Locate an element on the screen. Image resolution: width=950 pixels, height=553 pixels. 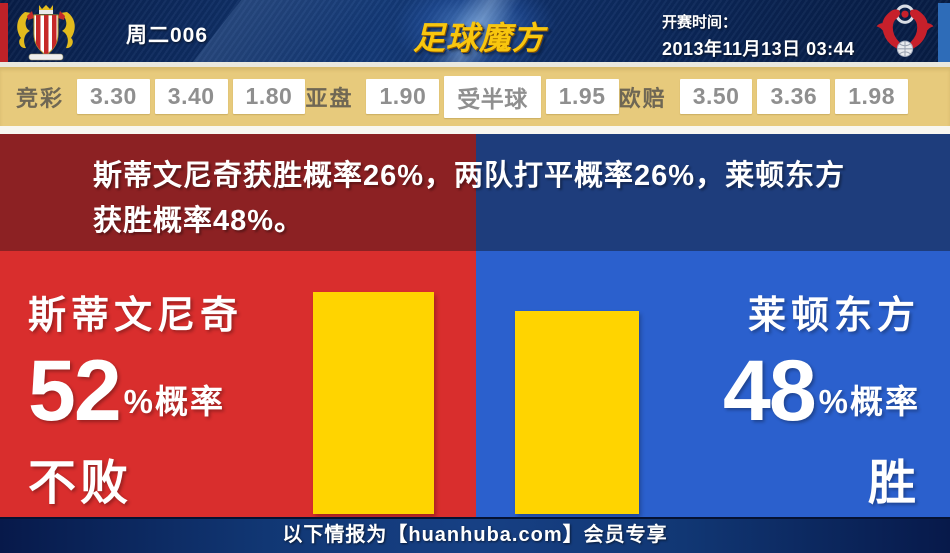
odds-label-jingcai: 竞彩 is located at coordinates (40, 98).